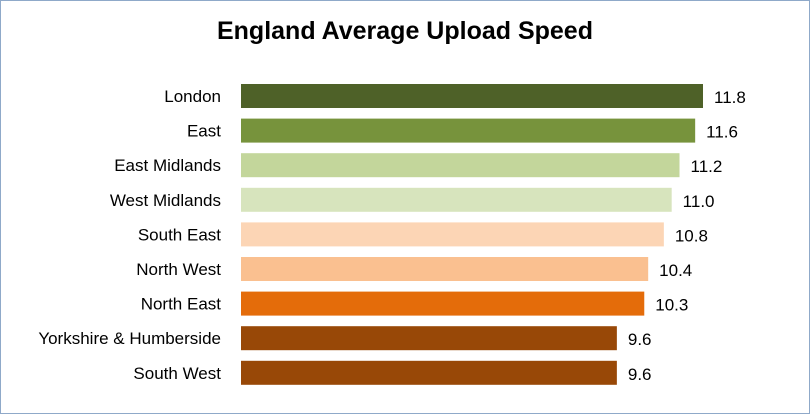 The width and height of the screenshot is (810, 414). I want to click on category-label: Yorkshire & Humberside, so click(129, 338).